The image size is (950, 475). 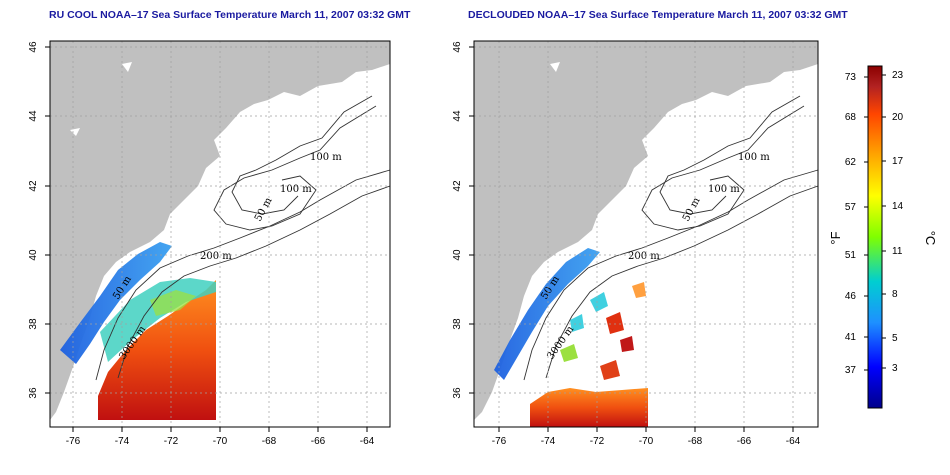 What do you see at coordinates (33, 116) in the screenshot?
I see `left-lat-tick-label: 44` at bounding box center [33, 116].